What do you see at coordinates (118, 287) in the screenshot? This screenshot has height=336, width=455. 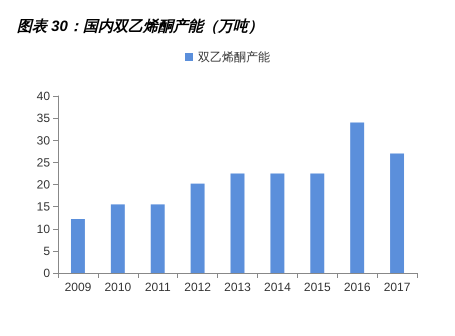 I see `x-tick-label: 2010` at bounding box center [118, 287].